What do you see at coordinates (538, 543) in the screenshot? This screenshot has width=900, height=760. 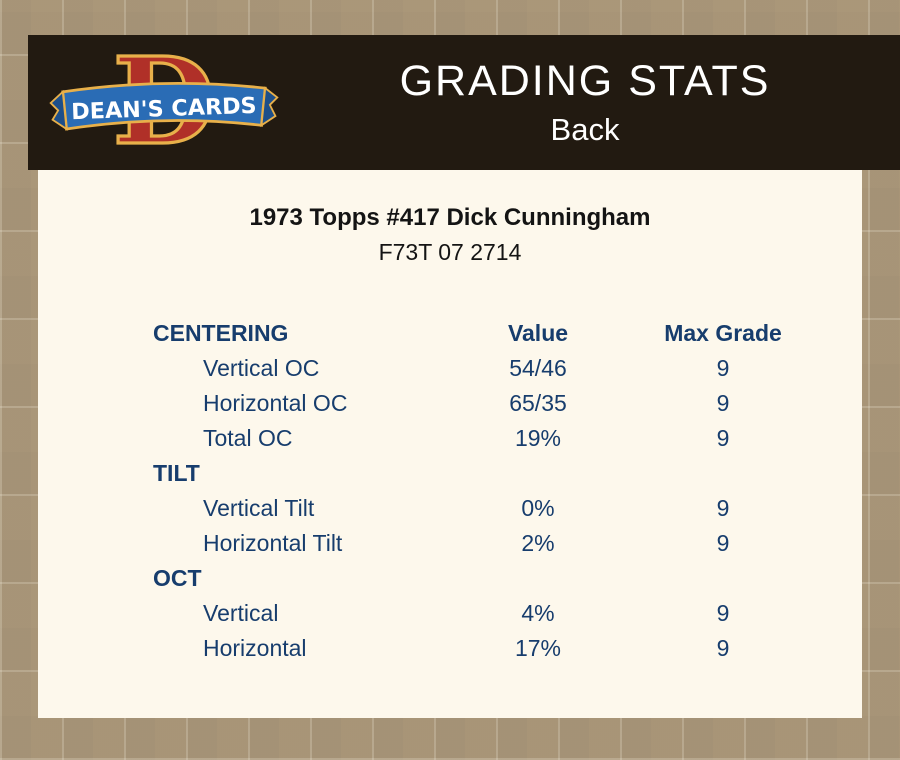 I see `row-value: 2%` at bounding box center [538, 543].